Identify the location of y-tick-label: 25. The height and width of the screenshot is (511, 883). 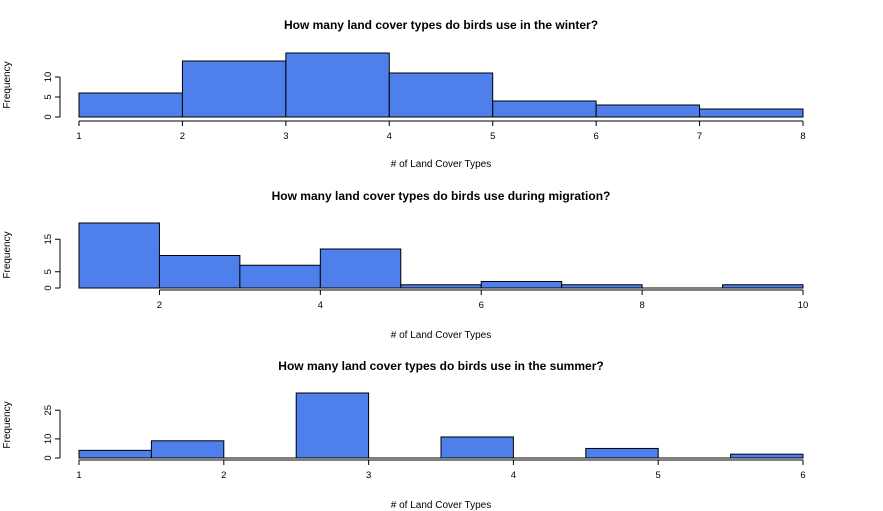
(48, 410).